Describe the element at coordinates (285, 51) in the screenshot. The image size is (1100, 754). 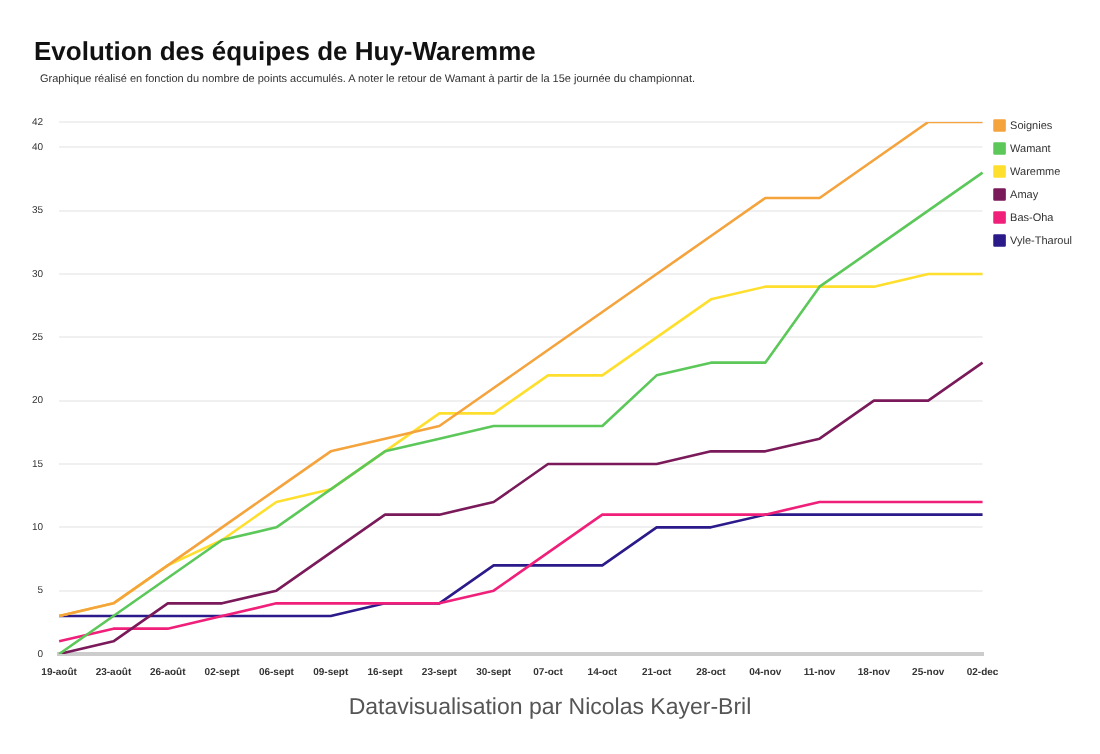
I see `chart-title: Evolution des équipes de Huy-Waremme` at that location.